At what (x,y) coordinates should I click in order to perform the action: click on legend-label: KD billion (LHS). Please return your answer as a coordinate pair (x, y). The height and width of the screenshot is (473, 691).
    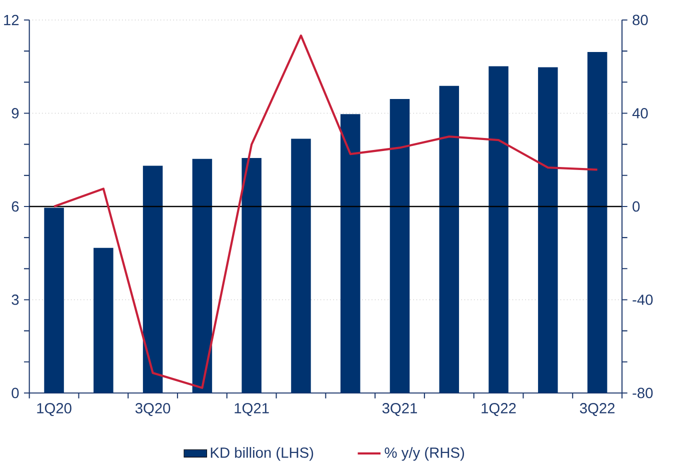
    Looking at the image, I should click on (262, 454).